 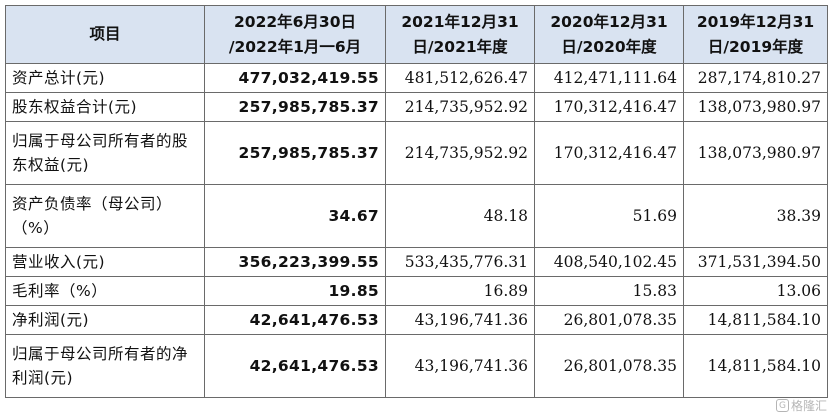 I want to click on row-label: 毛利率（%）, so click(x=105, y=291).